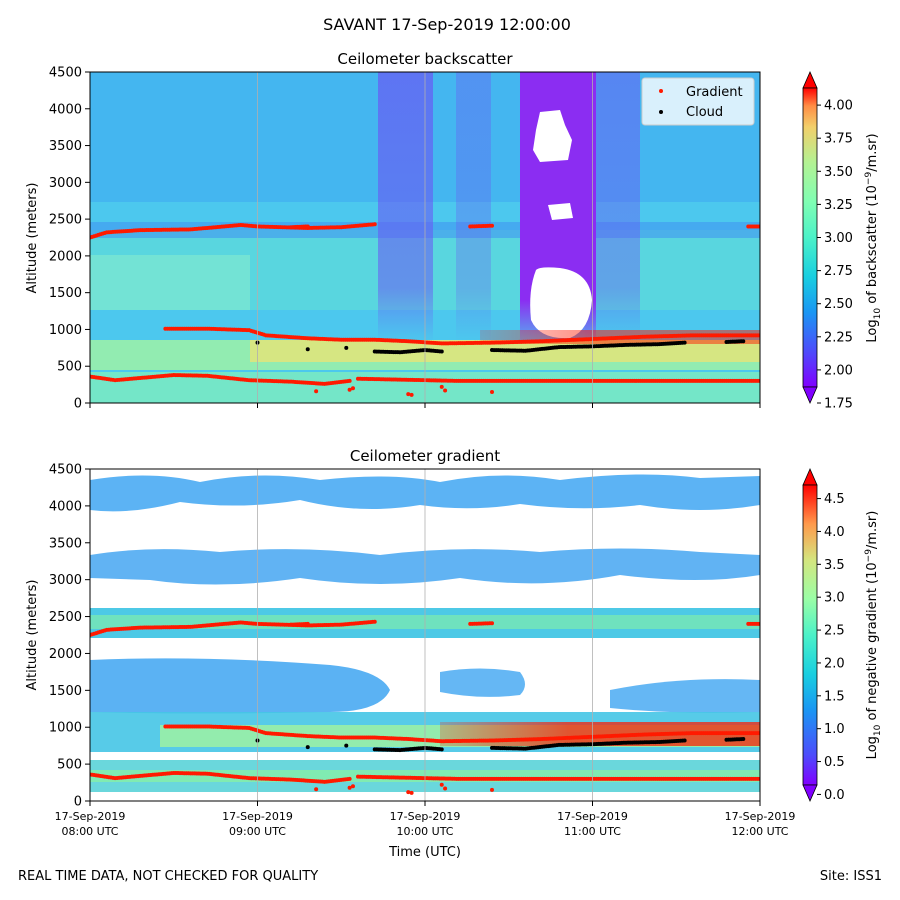 This screenshot has height=900, width=900. Describe the element at coordinates (834, 696) in the screenshot. I see `colorbar-tick-label: 1.5` at that location.